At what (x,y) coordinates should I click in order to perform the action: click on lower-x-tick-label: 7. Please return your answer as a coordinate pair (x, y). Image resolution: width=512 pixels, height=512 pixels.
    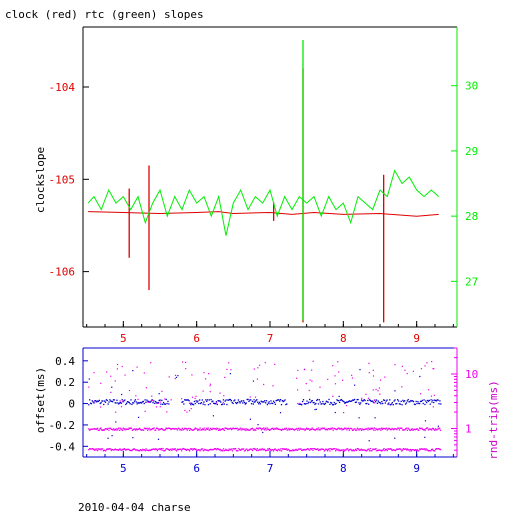
    Looking at the image, I should click on (270, 468).